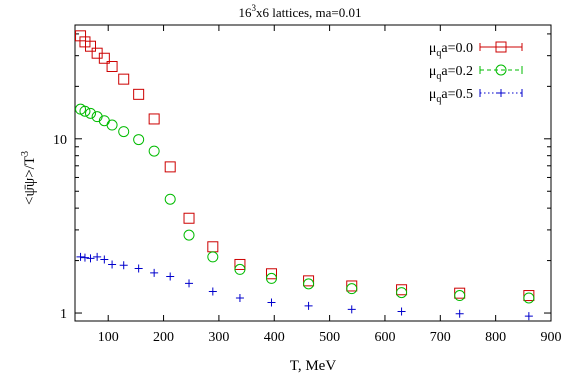 This screenshot has height=380, width=561. What do you see at coordinates (108, 337) in the screenshot?
I see `x-tick-label: 100` at bounding box center [108, 337].